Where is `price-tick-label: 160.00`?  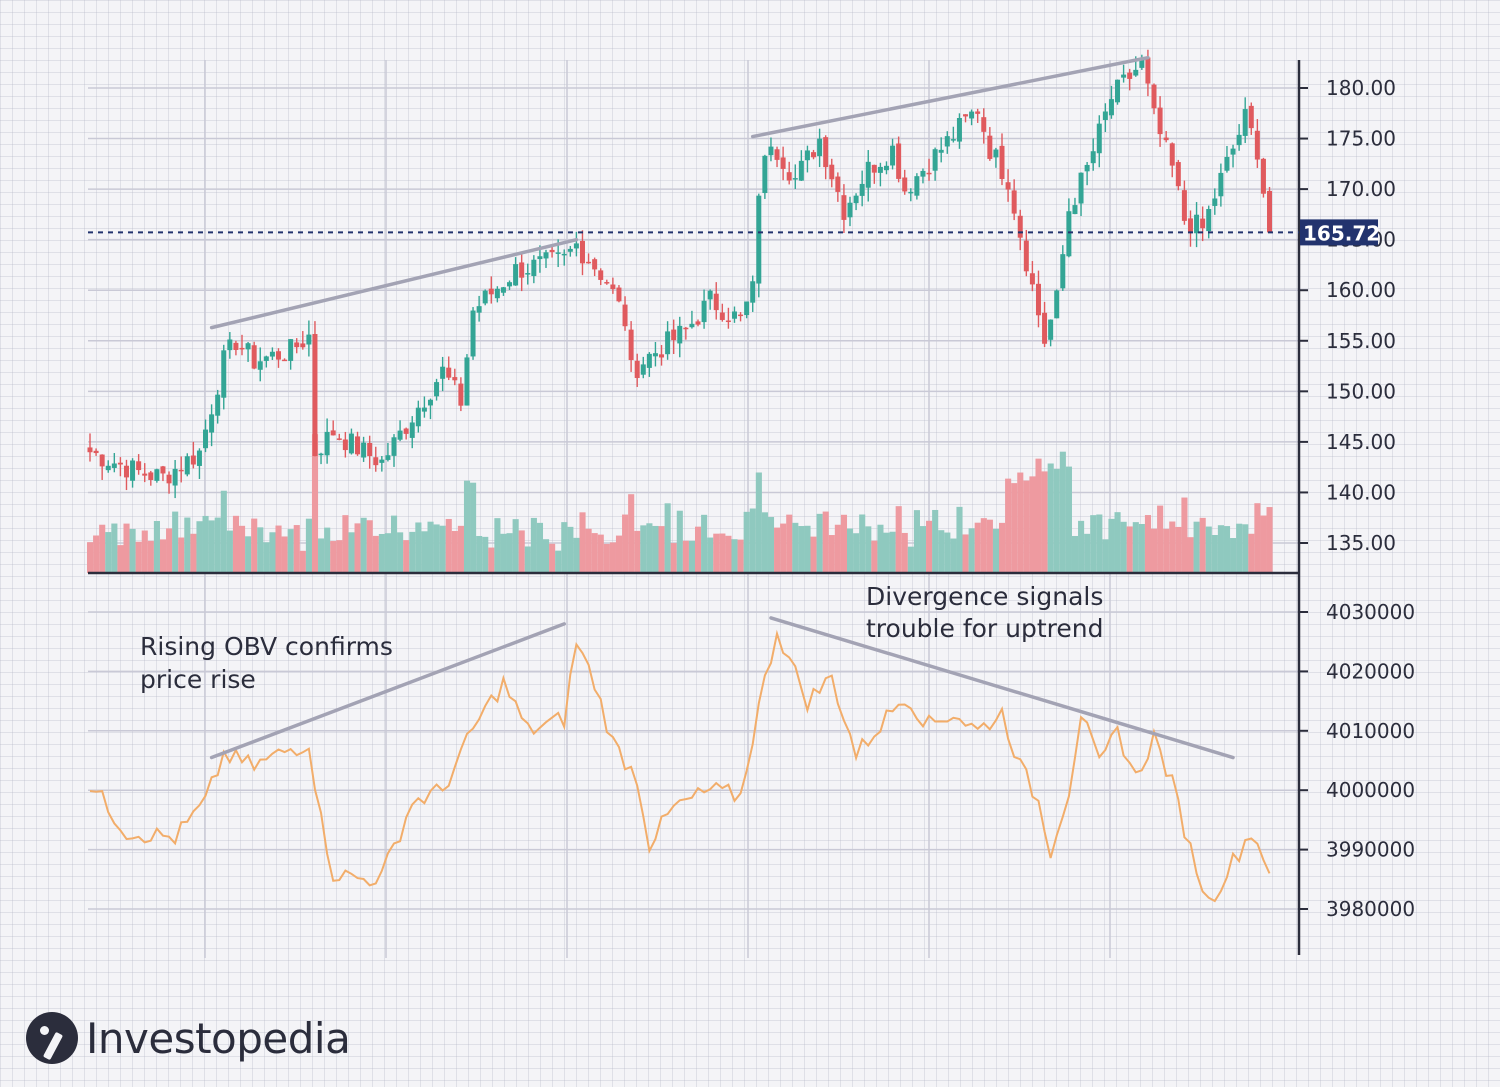 price-tick-label: 160.00 is located at coordinates (1361, 290).